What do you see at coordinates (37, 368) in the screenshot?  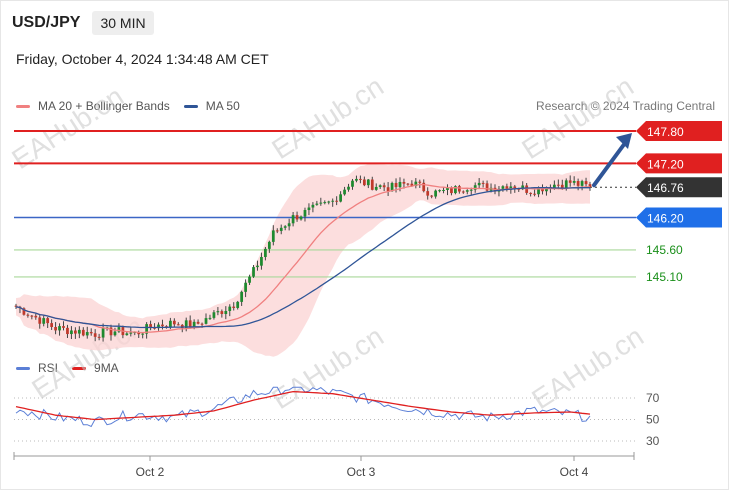 I see `legend-rsi: RSI` at bounding box center [37, 368].